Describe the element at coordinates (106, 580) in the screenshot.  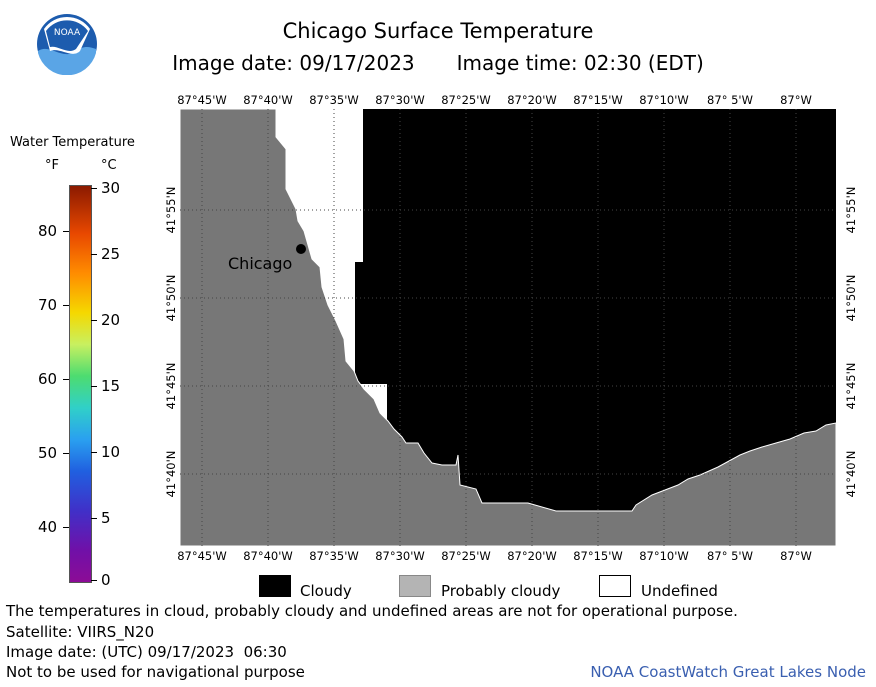
I see `celsius-tick-label: 0` at that location.